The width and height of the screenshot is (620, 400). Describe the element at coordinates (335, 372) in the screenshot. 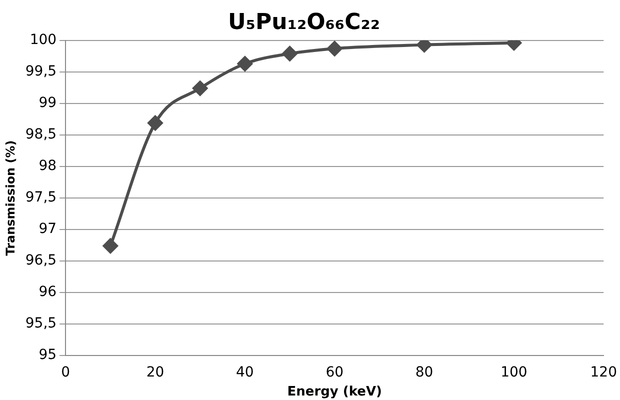

I see `x-tick-label: 60` at that location.